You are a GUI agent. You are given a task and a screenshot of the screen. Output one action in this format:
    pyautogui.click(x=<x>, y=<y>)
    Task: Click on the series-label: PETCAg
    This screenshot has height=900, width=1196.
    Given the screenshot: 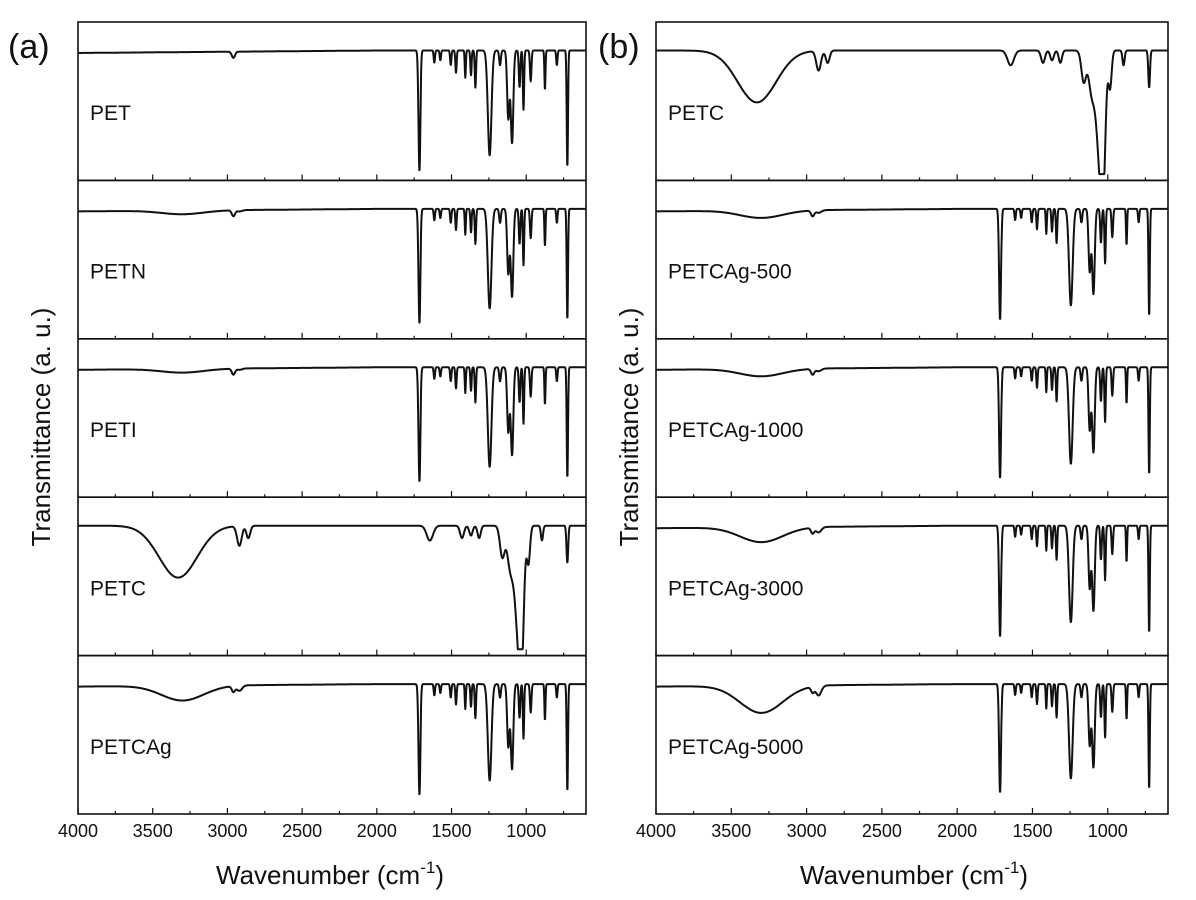 What is the action you would take?
    pyautogui.click(x=131, y=747)
    